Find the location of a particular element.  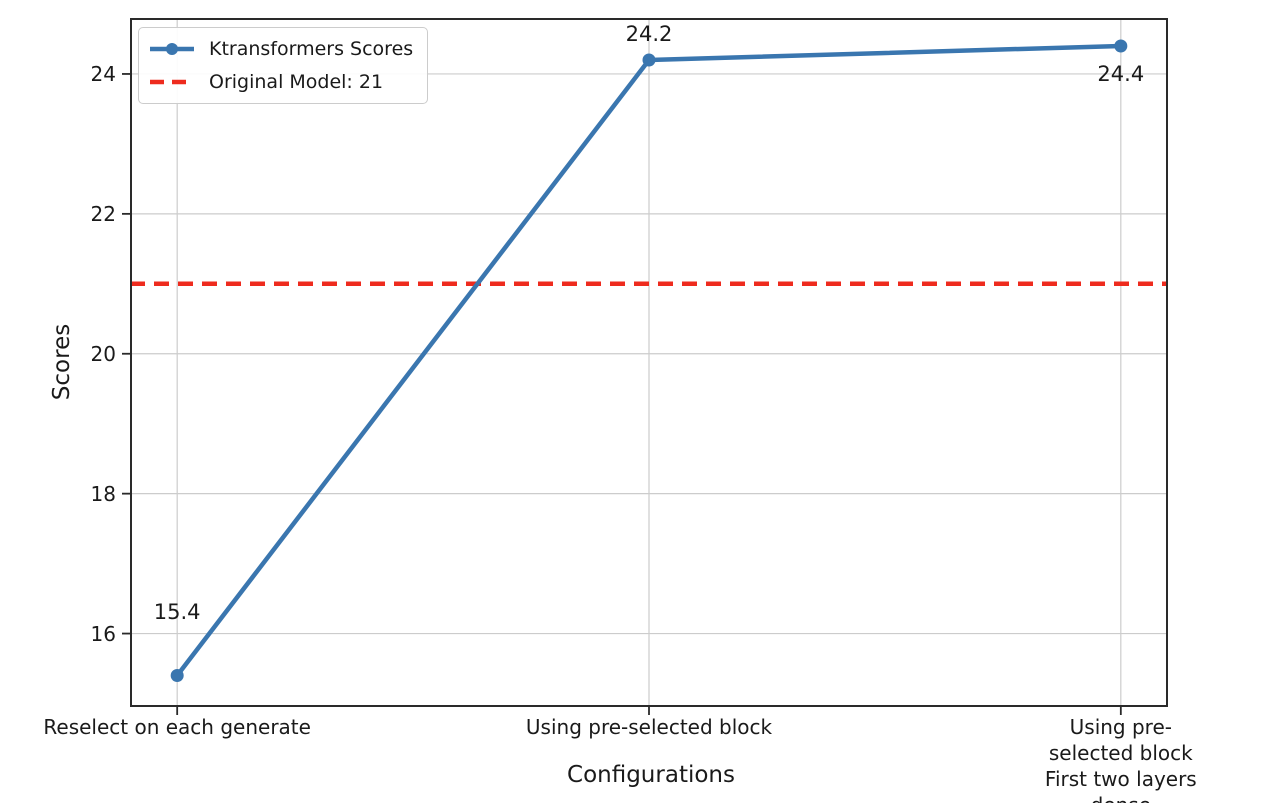

legend-dashed-line-icon is located at coordinates (172, 82).